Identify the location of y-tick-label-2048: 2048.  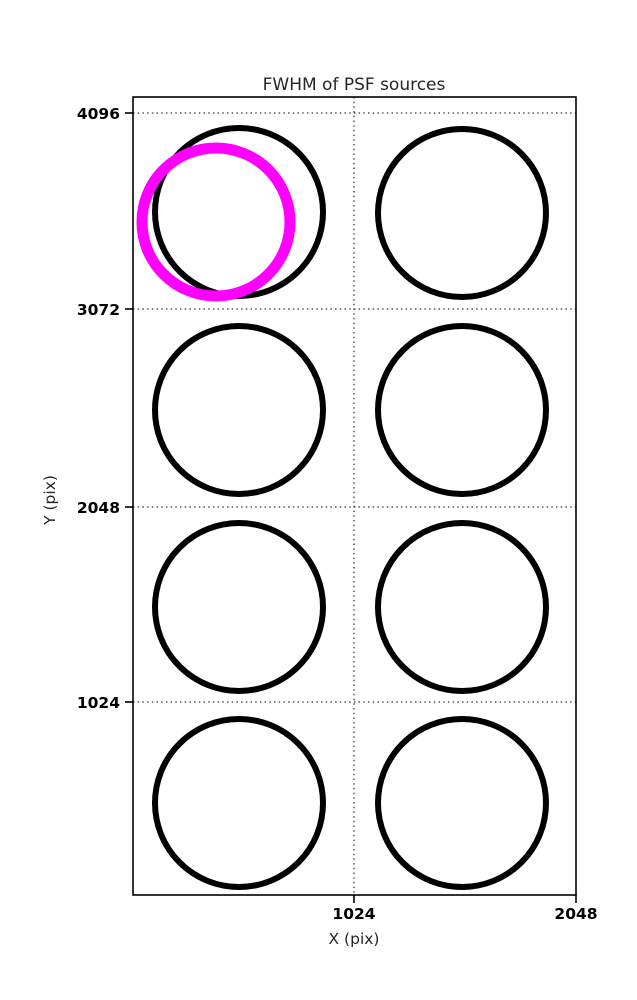
(98, 508).